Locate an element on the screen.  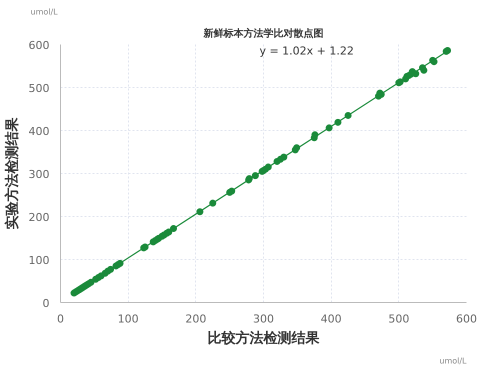
annotation: y = 1.02x + 1.22 is located at coordinates (306, 51).